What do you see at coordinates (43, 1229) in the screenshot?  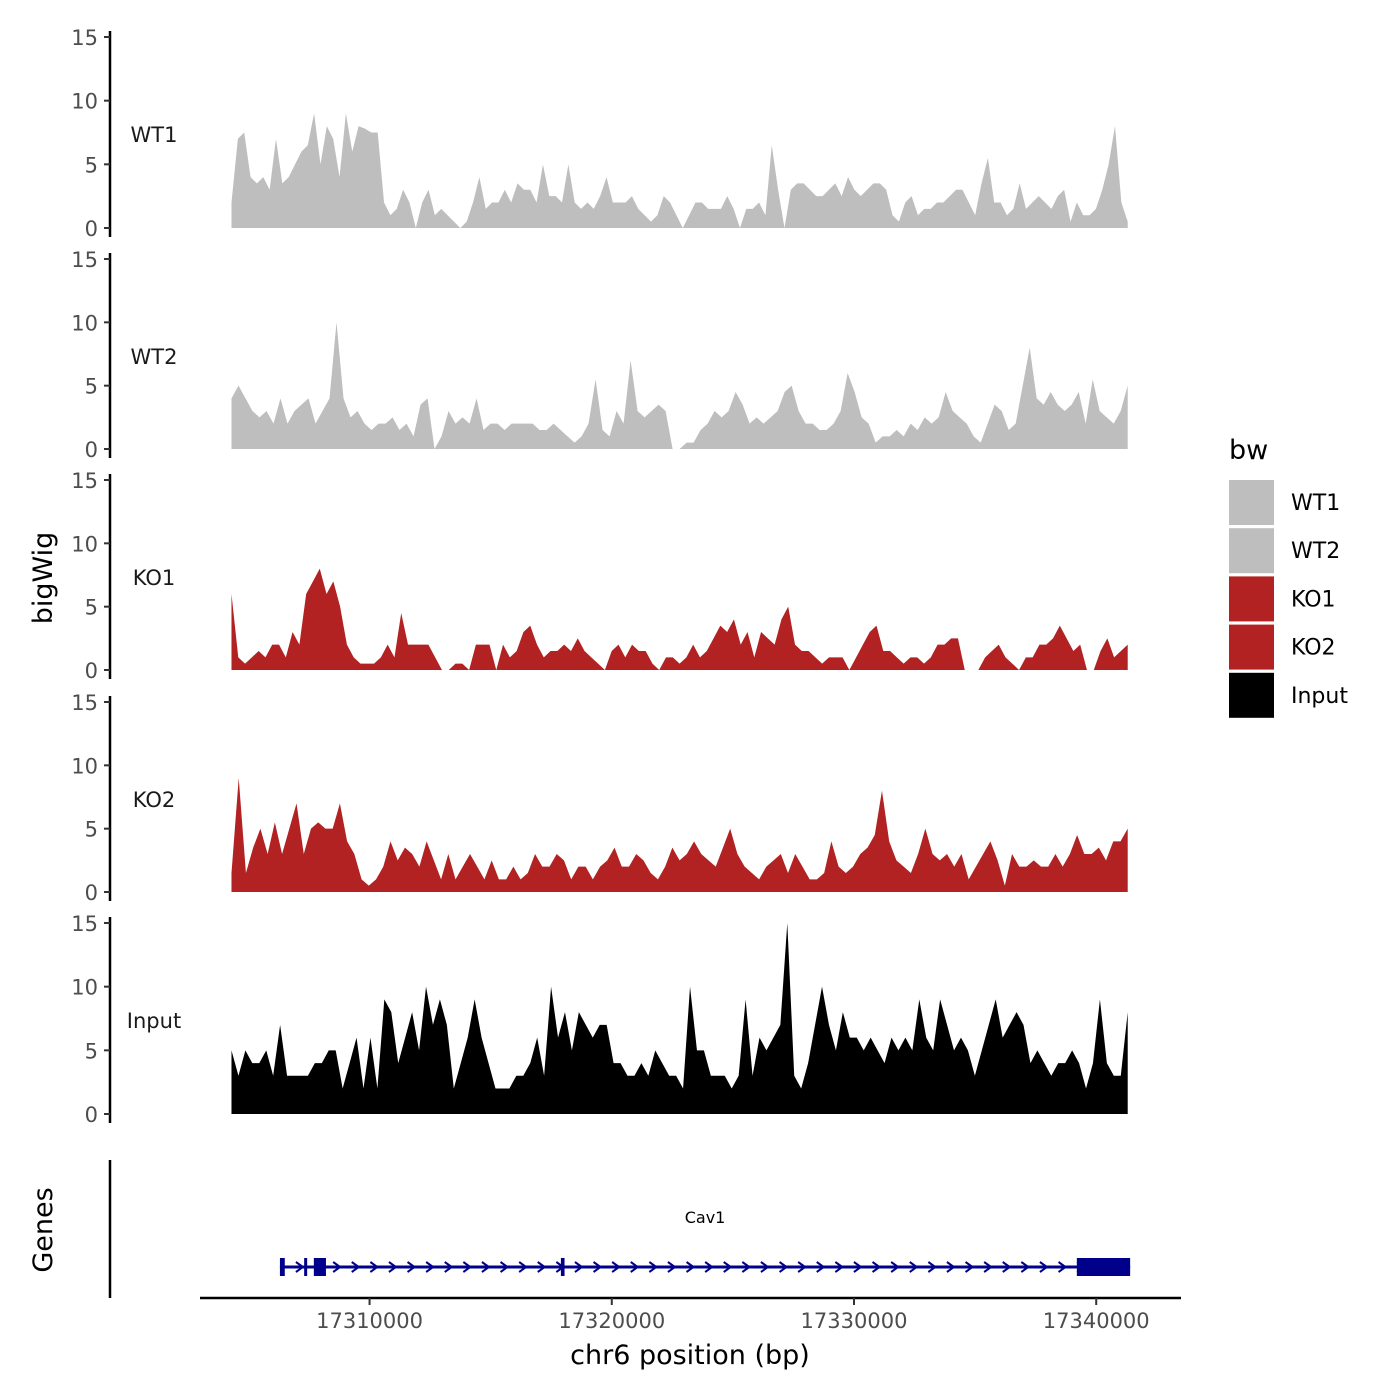 I see `genes-axis-title: Genes` at bounding box center [43, 1229].